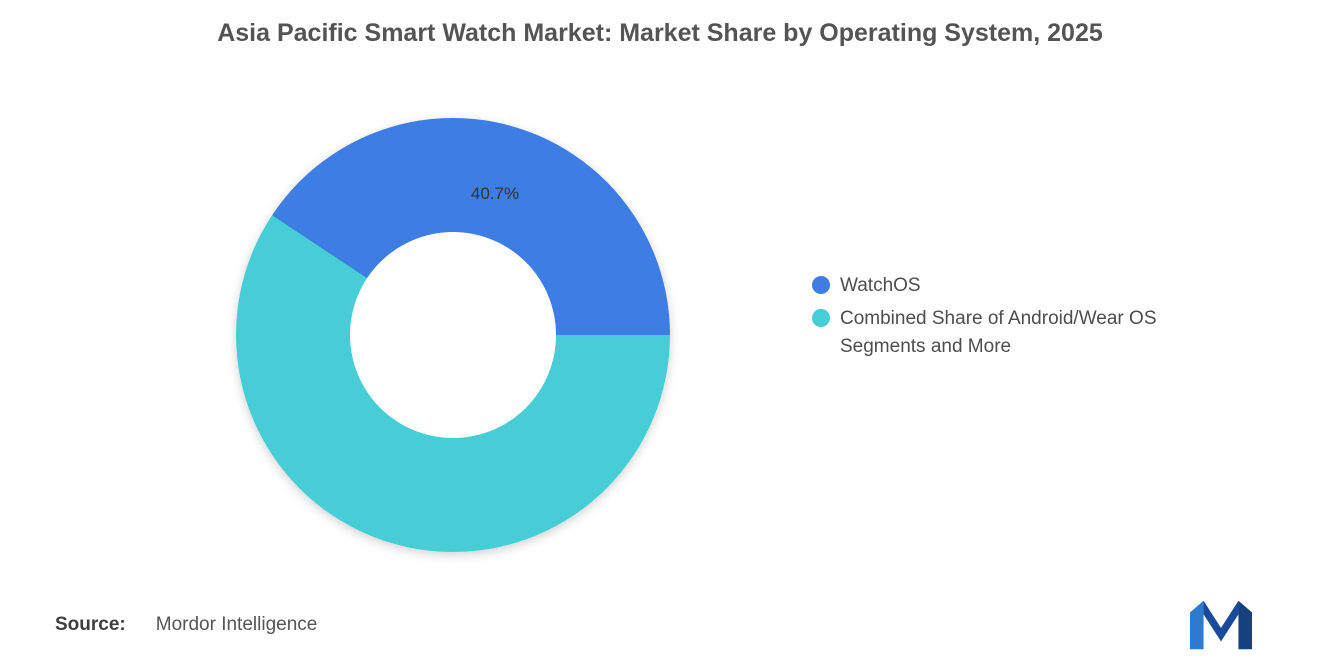 The width and height of the screenshot is (1320, 665). I want to click on legend-label-watchos: WatchOS, so click(880, 285).